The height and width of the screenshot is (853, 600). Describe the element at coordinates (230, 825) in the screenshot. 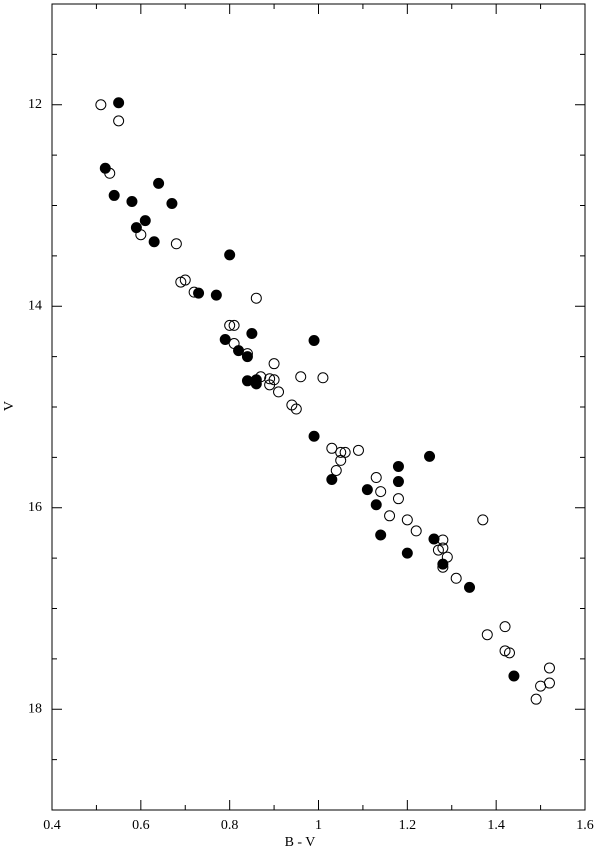

I see `x-tick-label: 0.8` at that location.